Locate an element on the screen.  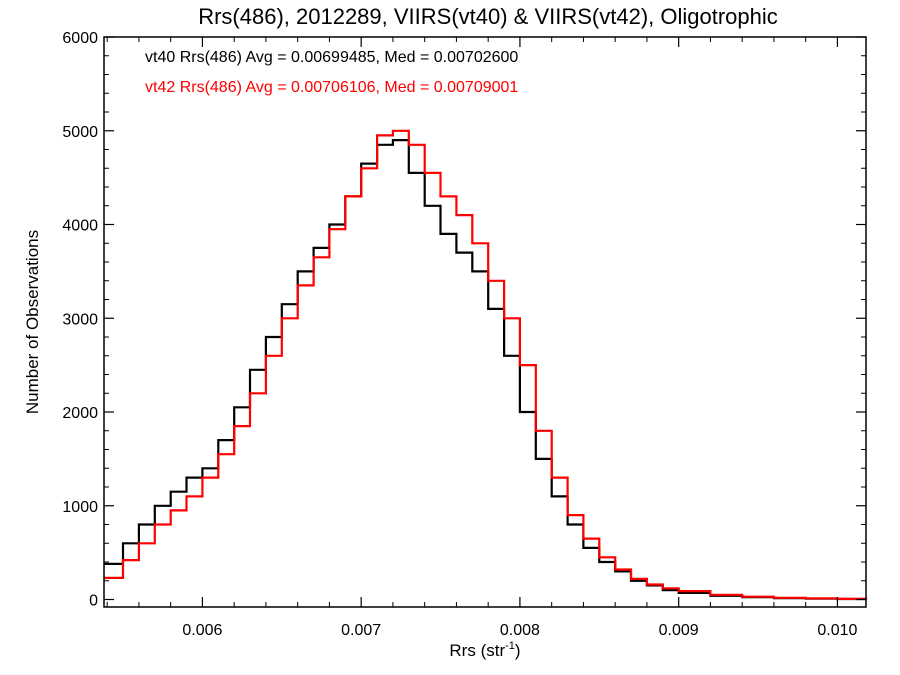
y-axis-label: Number of Observations is located at coordinates (32, 322).